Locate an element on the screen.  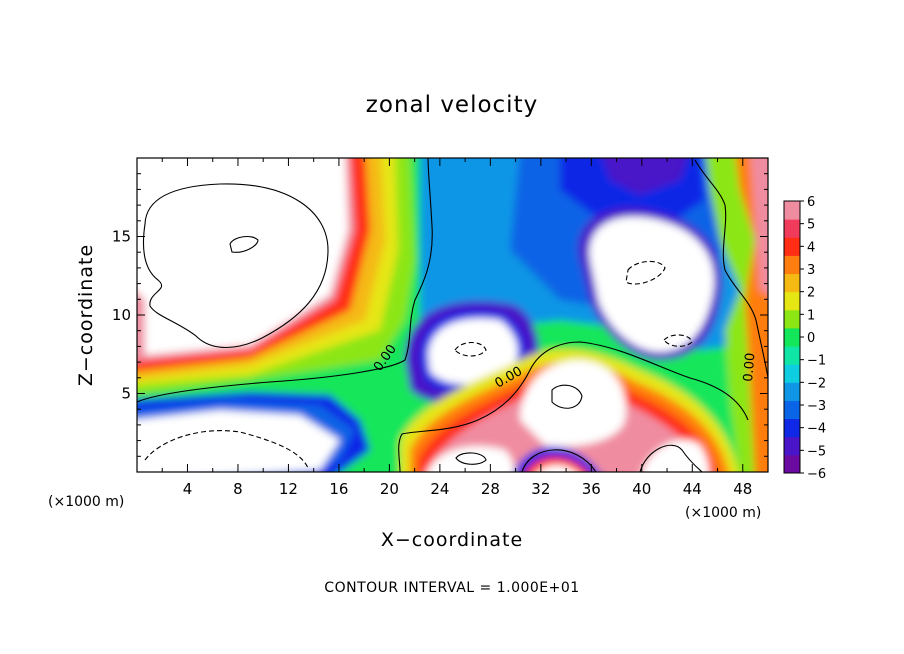
contour-zero-lower is located at coordinates (573, 406).